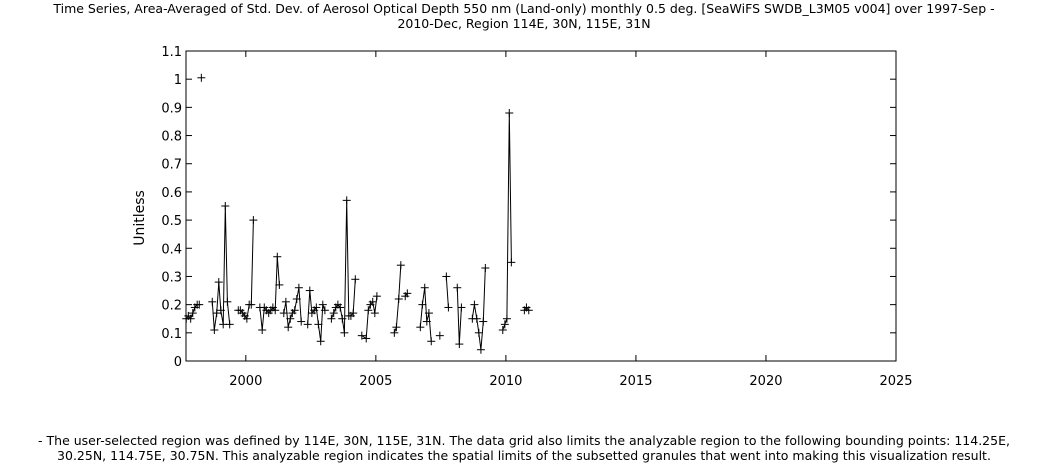  I want to click on y-tick-label: 0.5, so click(171, 221).